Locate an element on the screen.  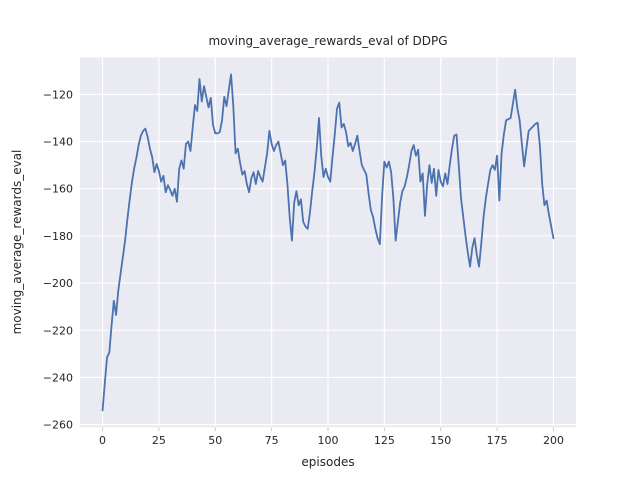
y-axis-label: moving_average_rewards_eval is located at coordinates (17, 242).